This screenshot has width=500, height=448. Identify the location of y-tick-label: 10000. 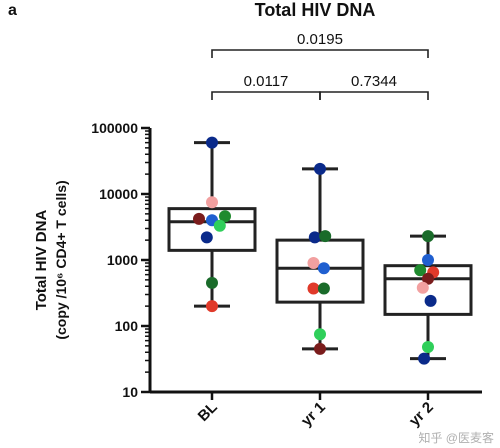
(118, 194).